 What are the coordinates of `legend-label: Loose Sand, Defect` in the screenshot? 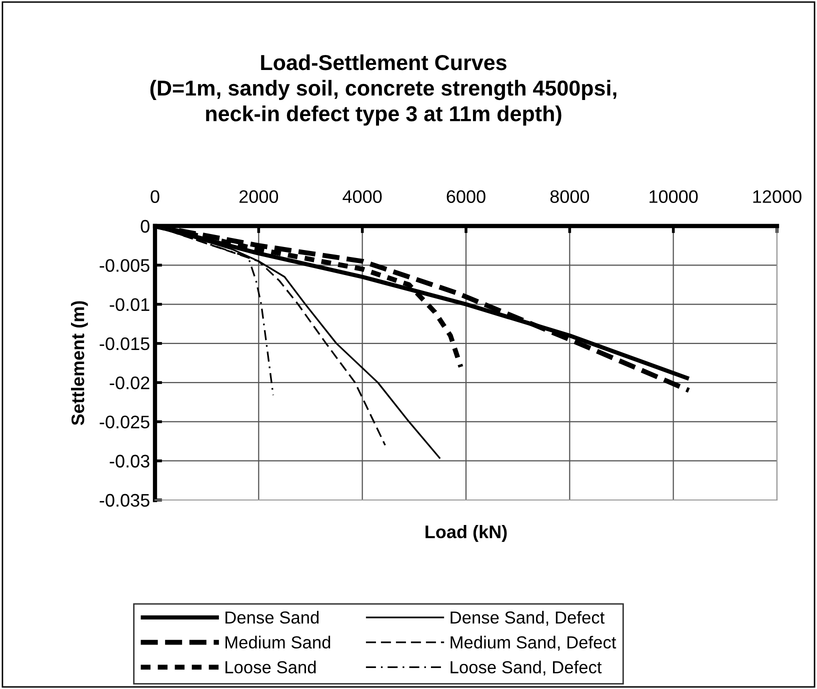 It's located at (526, 668).